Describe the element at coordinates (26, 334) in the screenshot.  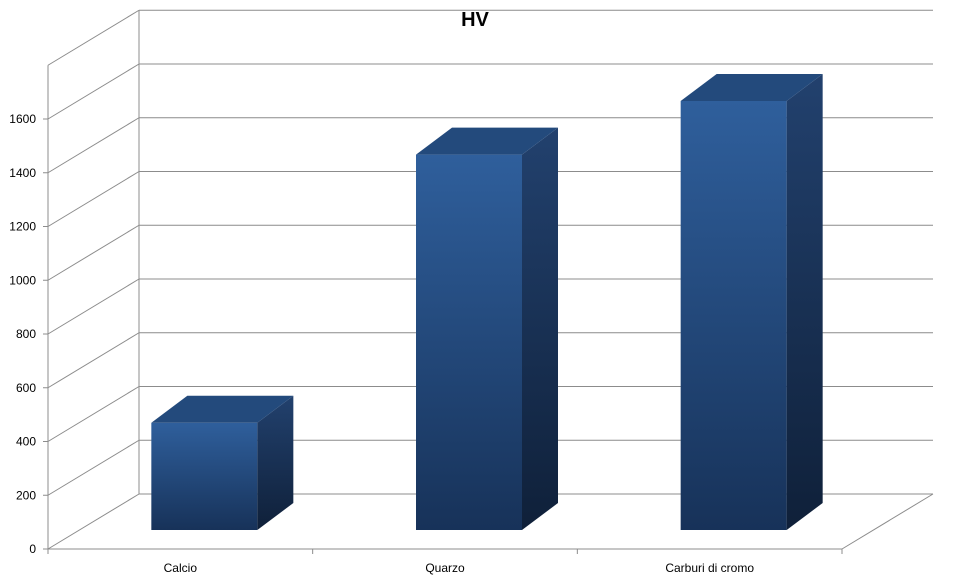
I see `y-tick-label: 800` at that location.